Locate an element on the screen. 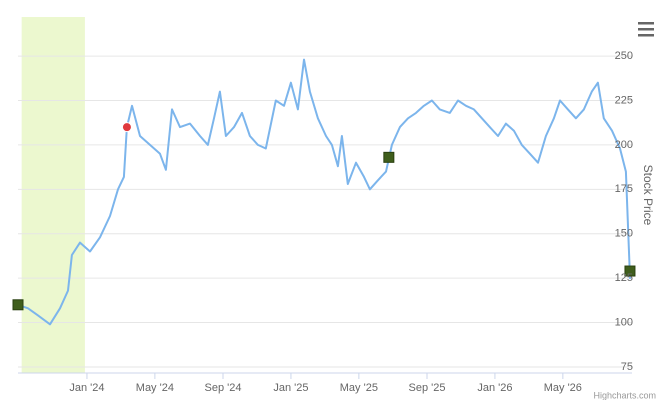  y-tick-label: 250 is located at coordinates (624, 56).